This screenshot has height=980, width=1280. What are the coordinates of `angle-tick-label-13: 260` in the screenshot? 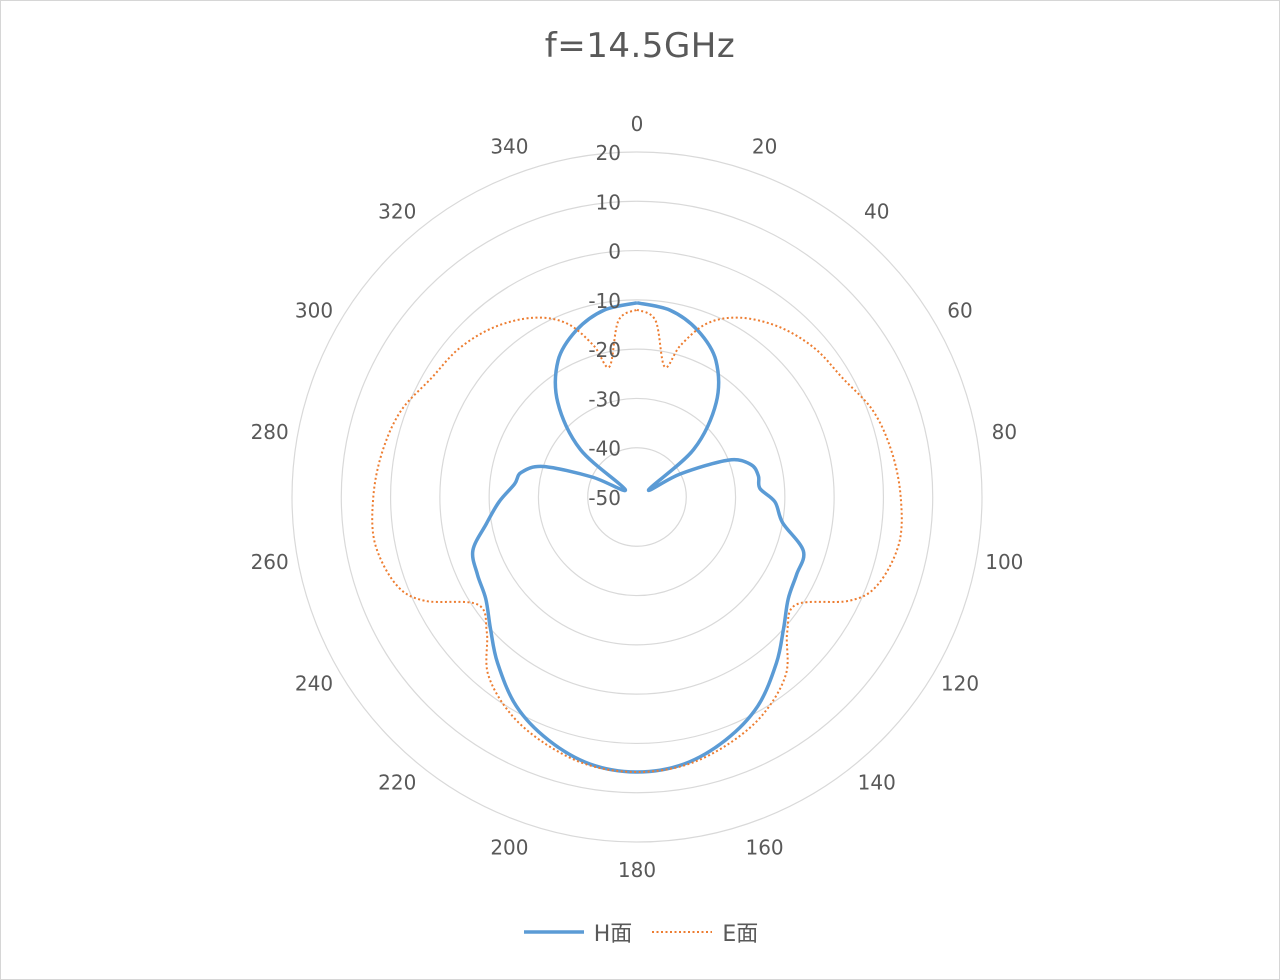 It's located at (270, 562).